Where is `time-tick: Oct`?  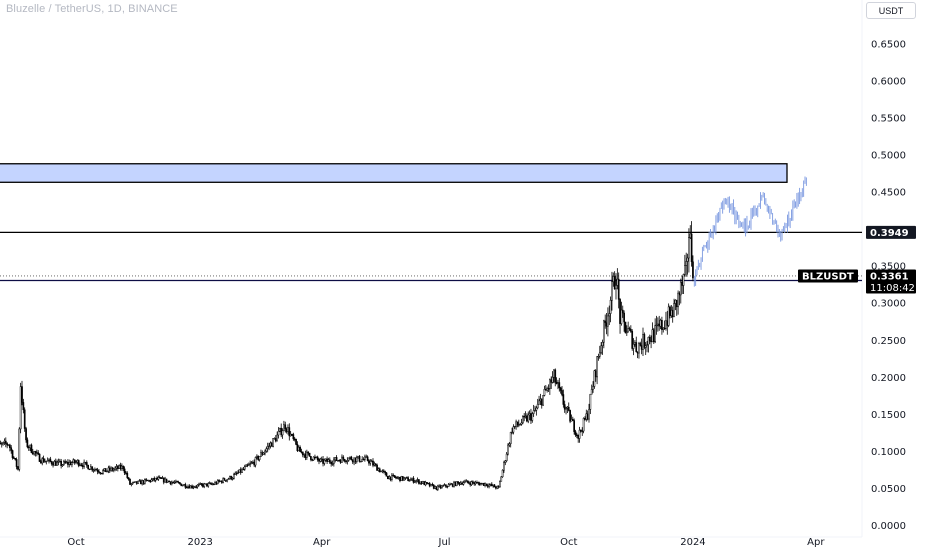 time-tick: Oct is located at coordinates (75, 542).